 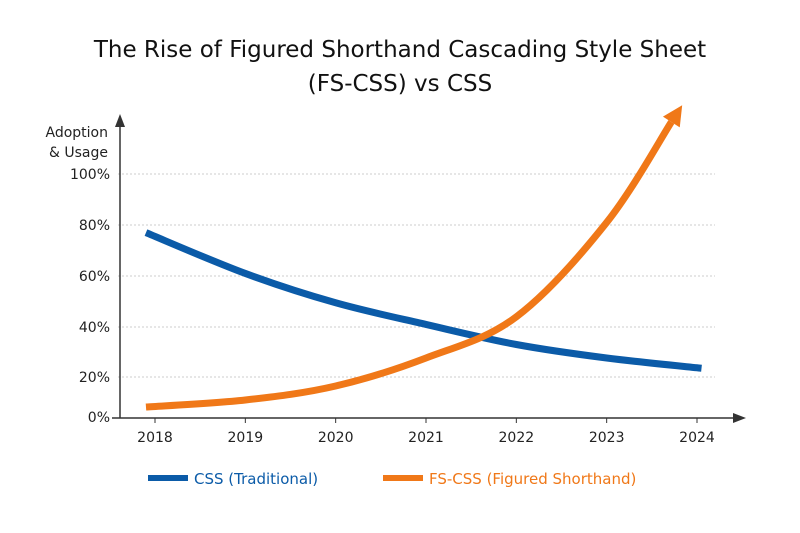 I want to click on x-axis-arrow-icon, so click(x=739, y=418).